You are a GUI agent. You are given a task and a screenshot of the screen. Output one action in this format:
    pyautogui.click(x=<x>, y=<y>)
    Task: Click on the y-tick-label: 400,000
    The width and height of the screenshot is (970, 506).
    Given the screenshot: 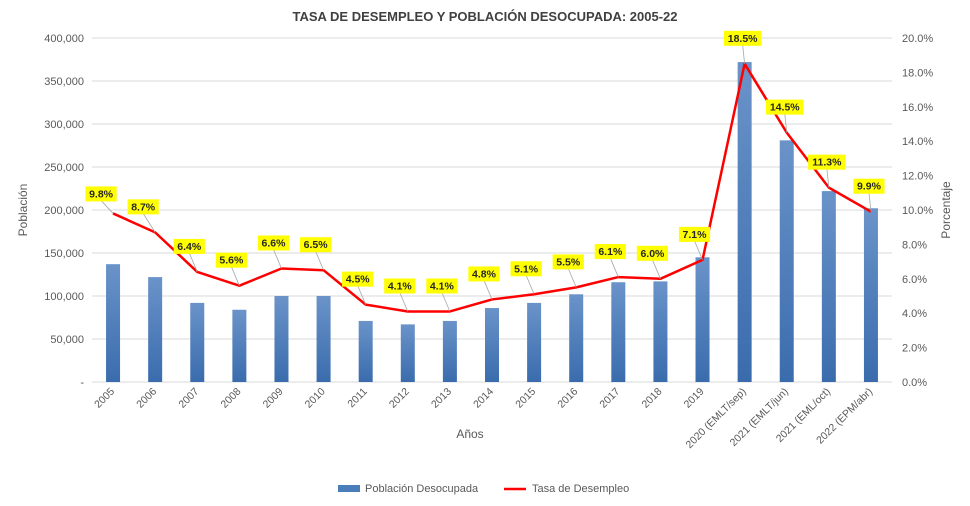 What is the action you would take?
    pyautogui.click(x=64, y=39)
    